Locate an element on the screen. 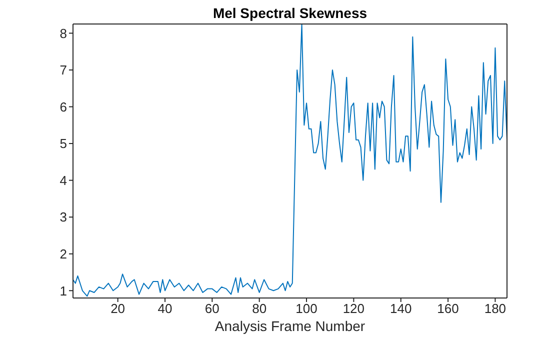 The image size is (560, 337). x-tick-label: 120 is located at coordinates (353, 308).